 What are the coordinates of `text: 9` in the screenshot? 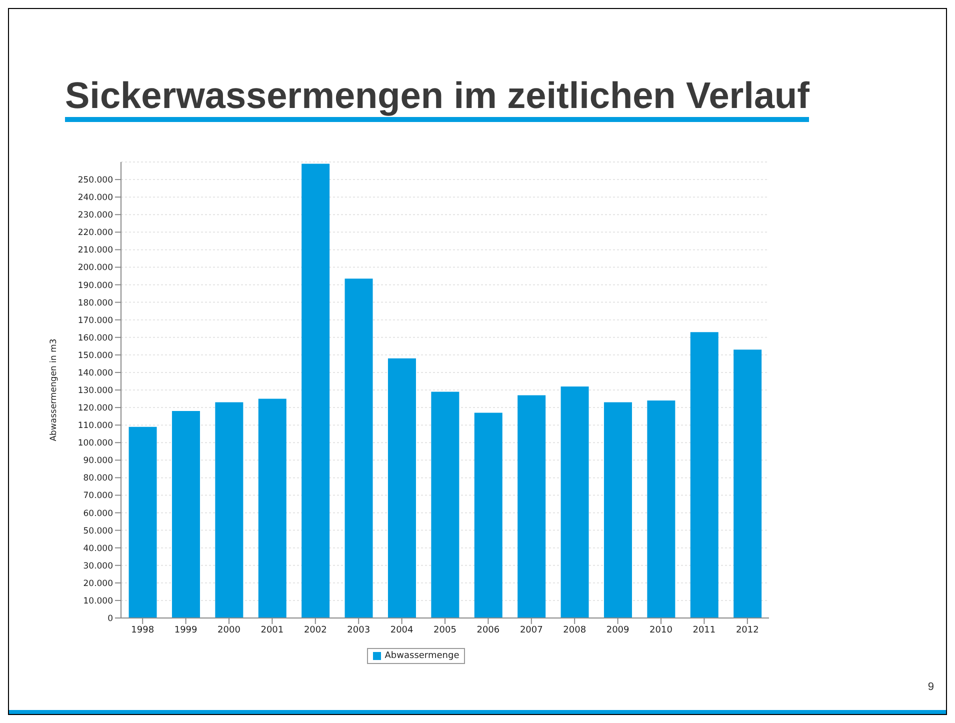 It's located at (931, 687).